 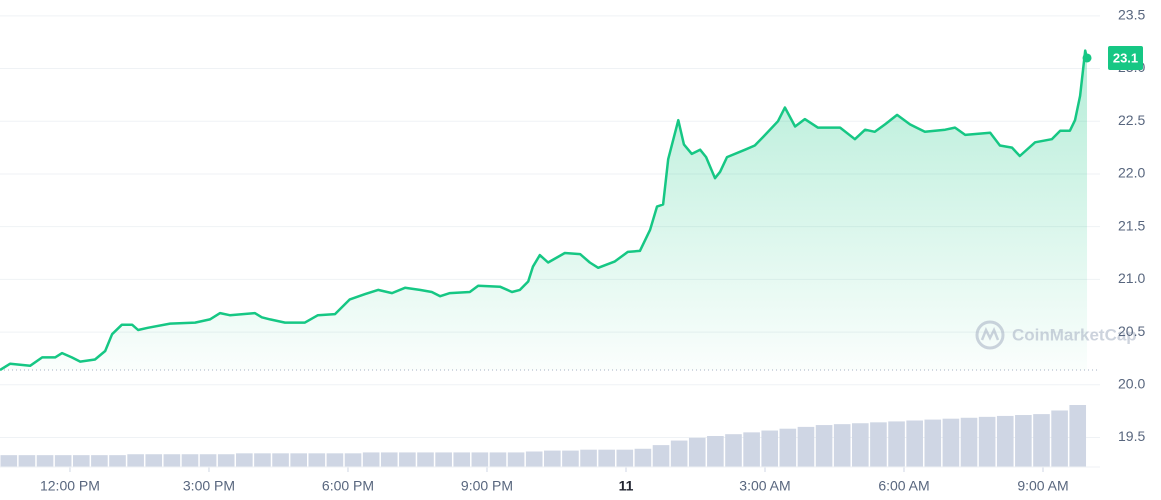 I want to click on y-tick-label: 20.5, so click(x=1131, y=331).